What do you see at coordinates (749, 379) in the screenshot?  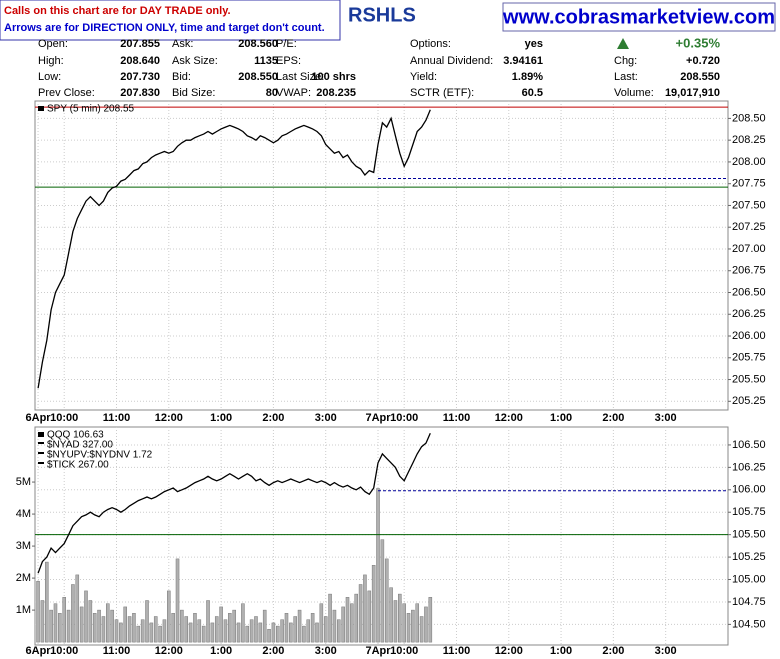 I see `y-tick-label: 205.50` at bounding box center [749, 379].